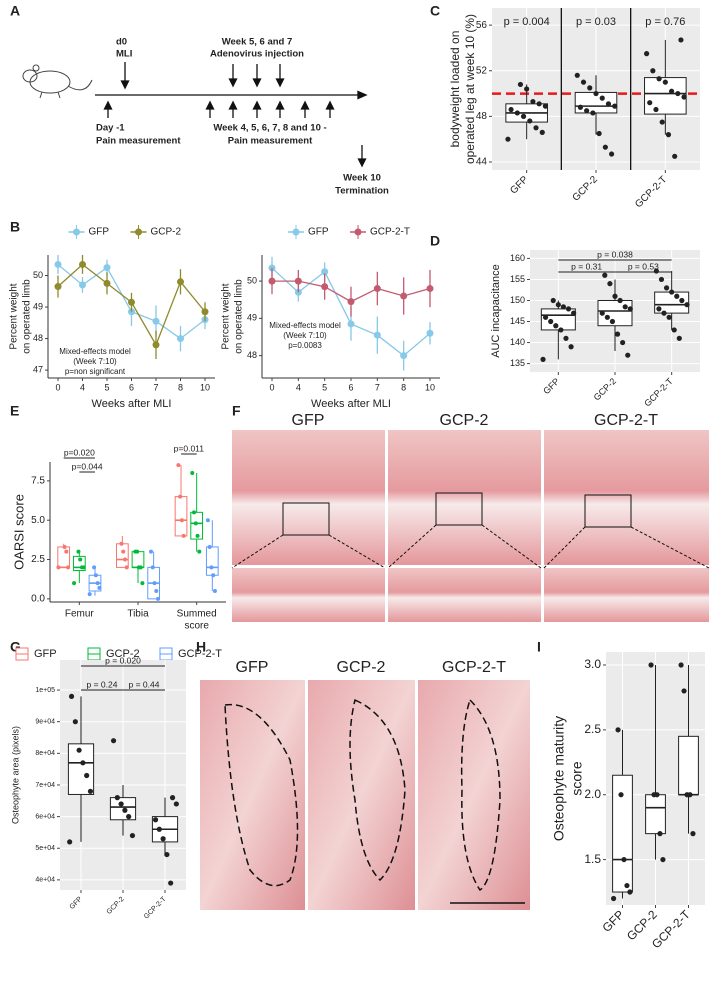 The image size is (709, 986). Describe the element at coordinates (121, 42) in the screenshot. I see `timeline-label: d0` at that location.